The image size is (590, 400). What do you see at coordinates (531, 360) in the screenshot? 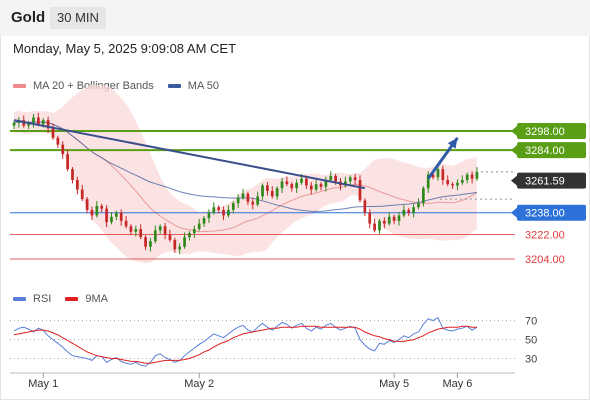
I see `rsi-tick-label: 30` at bounding box center [531, 360].